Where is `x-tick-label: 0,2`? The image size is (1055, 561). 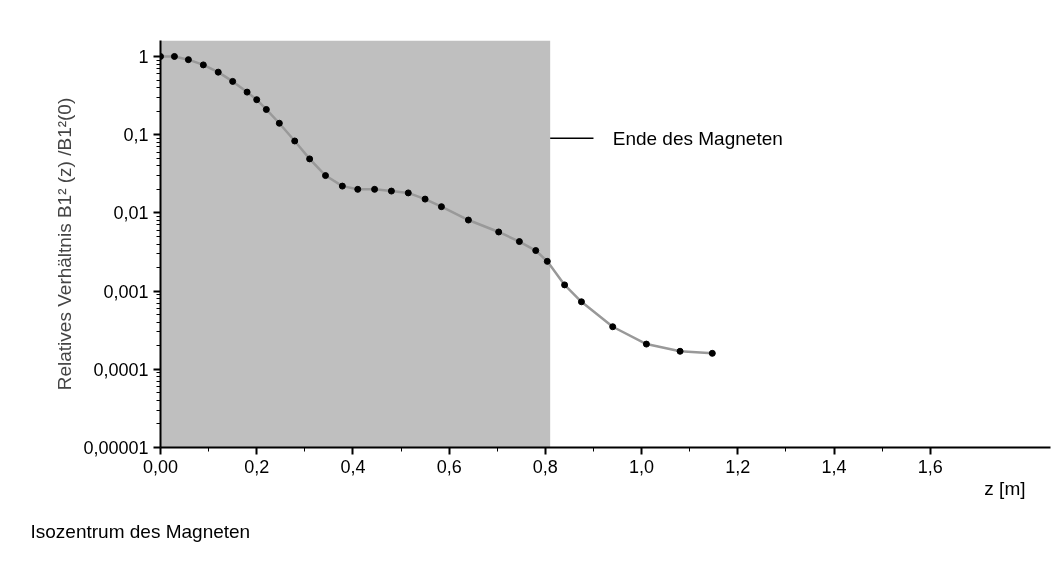
x-tick-label: 0,2 is located at coordinates (257, 466).